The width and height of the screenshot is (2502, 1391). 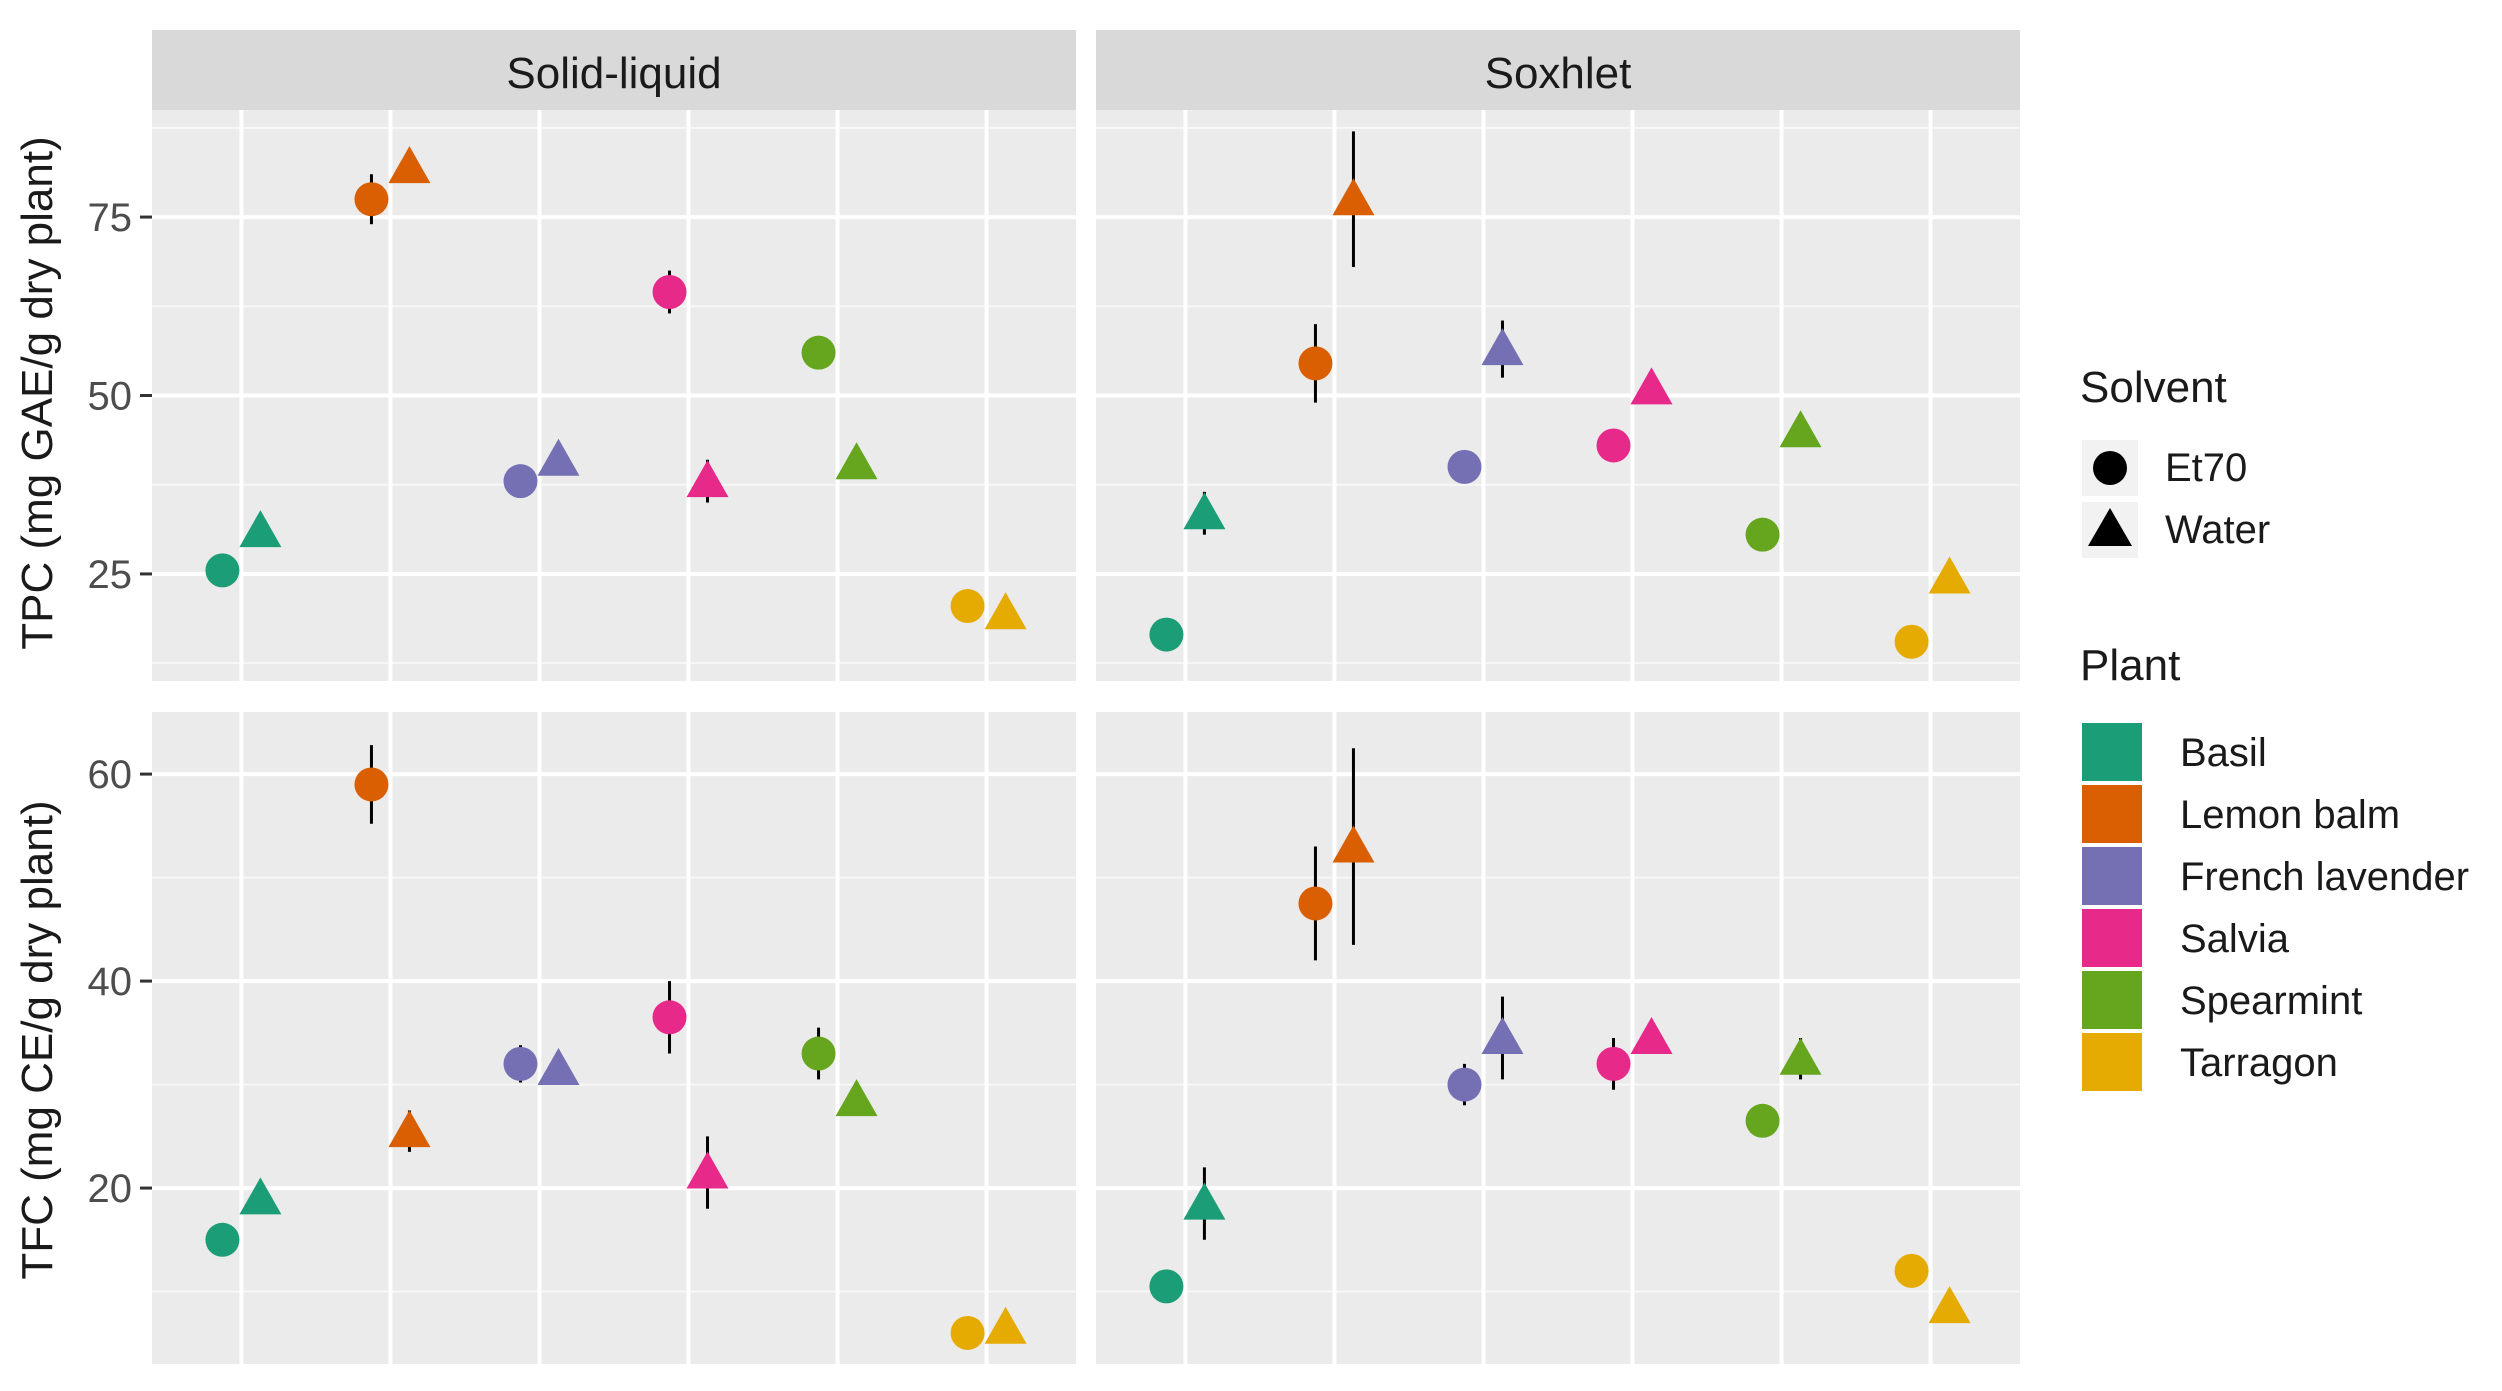 What do you see at coordinates (1204, 1201) in the screenshot?
I see `point-tfc-soxhlet-basil-water` at bounding box center [1204, 1201].